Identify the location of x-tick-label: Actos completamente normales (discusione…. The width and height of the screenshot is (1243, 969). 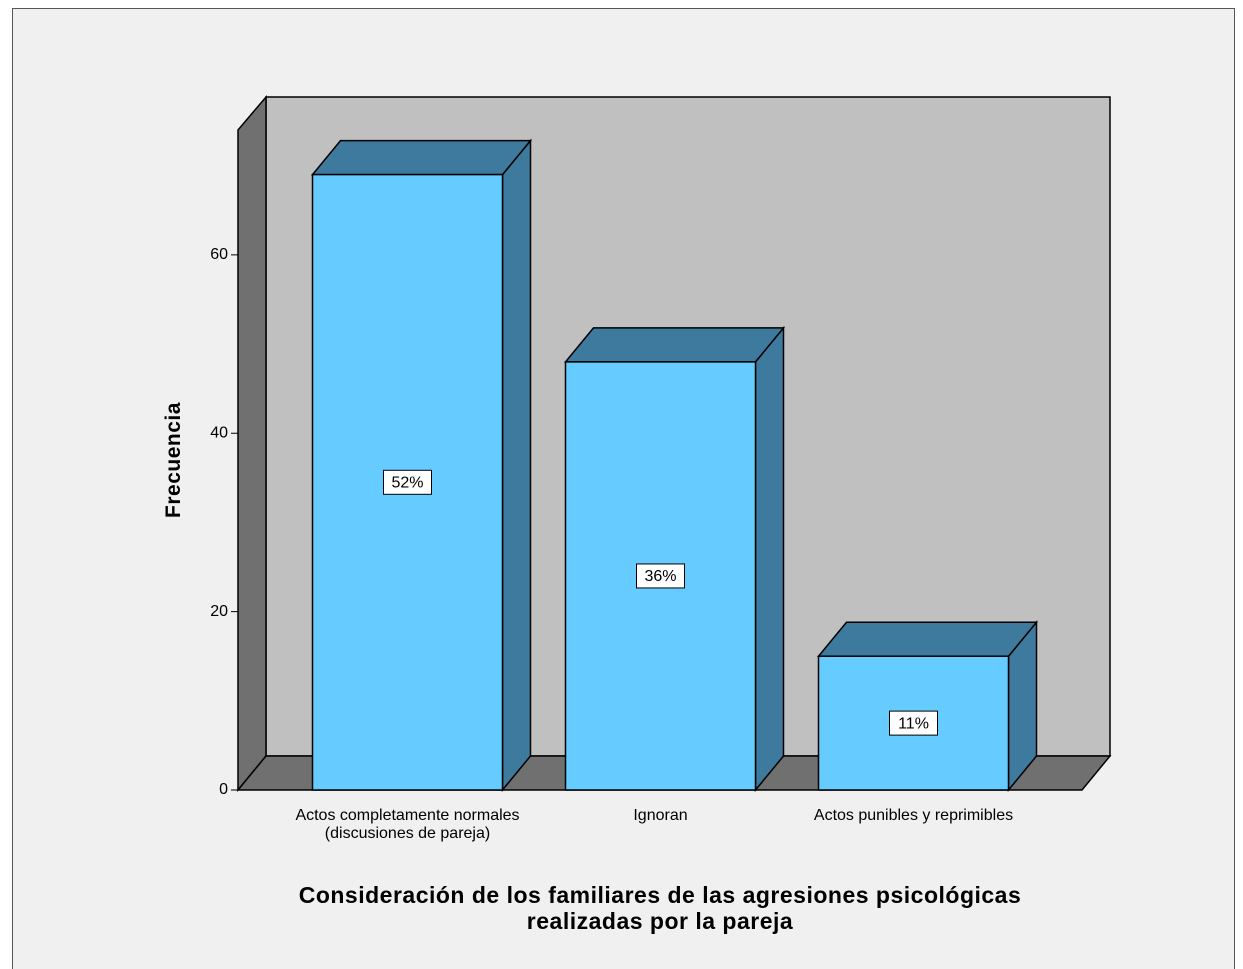
(407, 824).